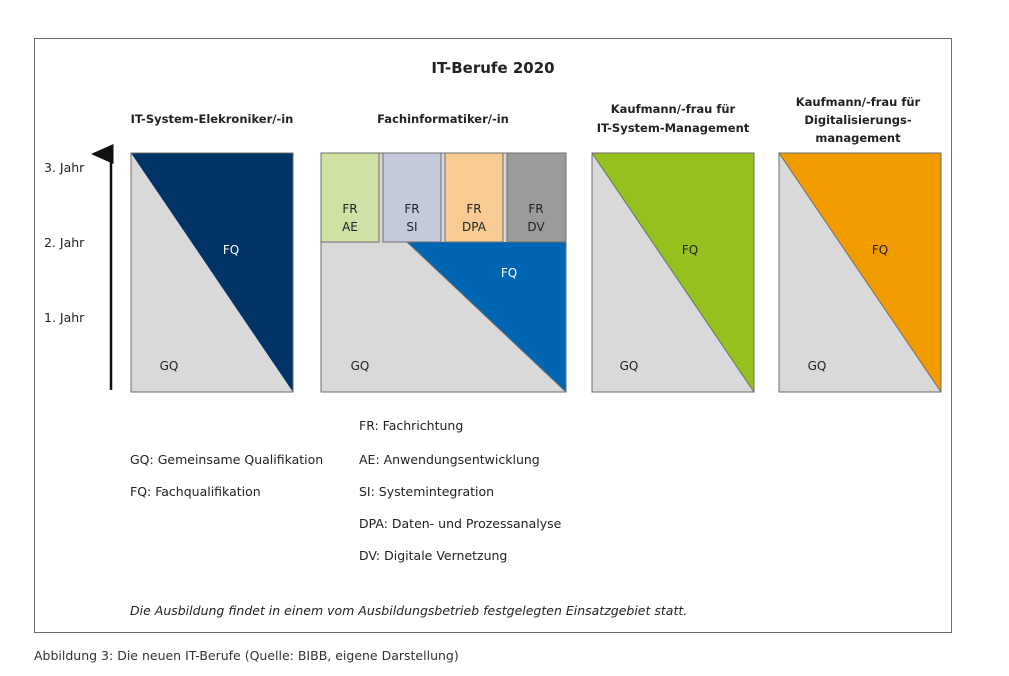 The image size is (1009, 676). What do you see at coordinates (858, 120) in the screenshot?
I see `column-header-kaufmann-digi-line2: Digitalisierungs-` at bounding box center [858, 120].